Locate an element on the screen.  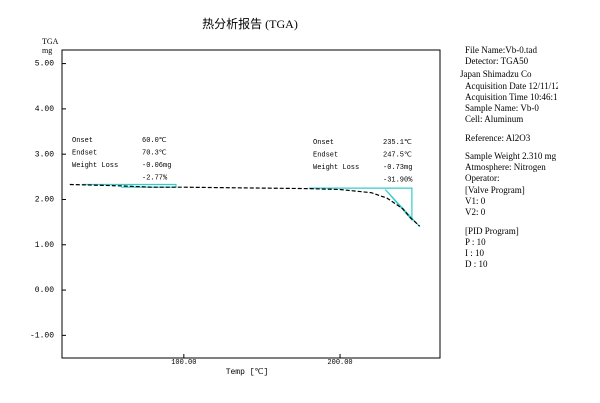
annotation-value: -0.06mg is located at coordinates (156, 166).